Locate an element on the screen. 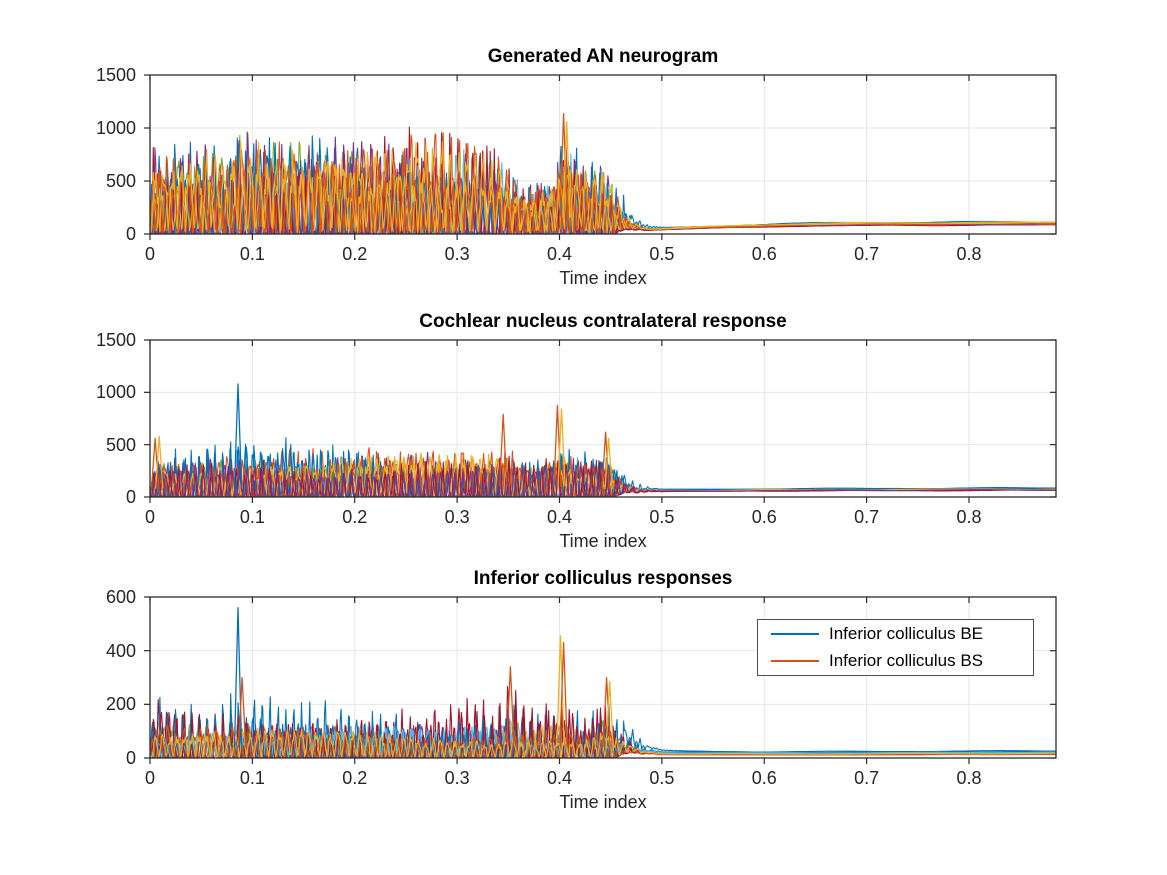 This screenshot has width=1167, height=875. chart3-xaxis-label: Time index is located at coordinates (603, 802).